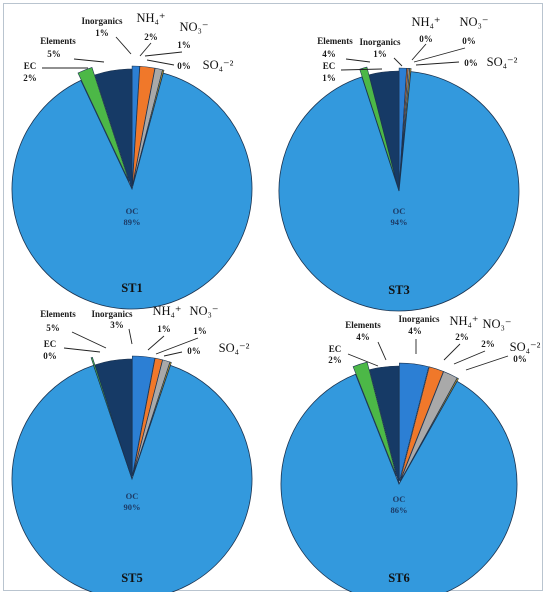 Image resolution: width=550 pixels, height=597 pixels. I want to click on label-st5-elements-name: Elements, so click(58, 314).